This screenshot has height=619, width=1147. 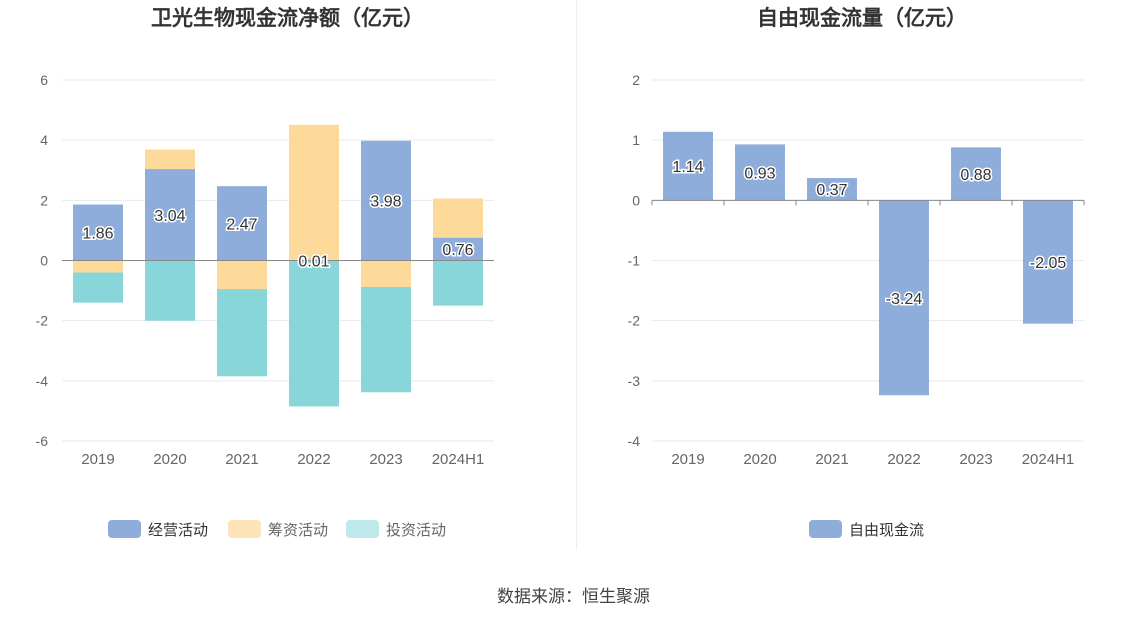 I want to click on right-y-tick-label: -3, so click(x=634, y=381).